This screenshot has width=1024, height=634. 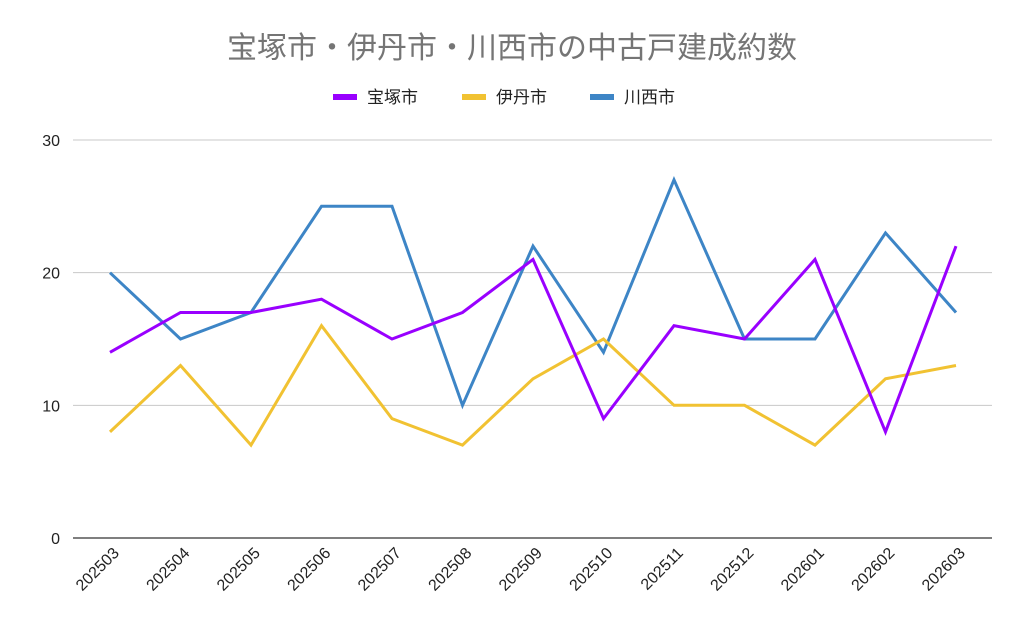 What do you see at coordinates (944, 570) in the screenshot?
I see `x-tick-label: 202603` at bounding box center [944, 570].